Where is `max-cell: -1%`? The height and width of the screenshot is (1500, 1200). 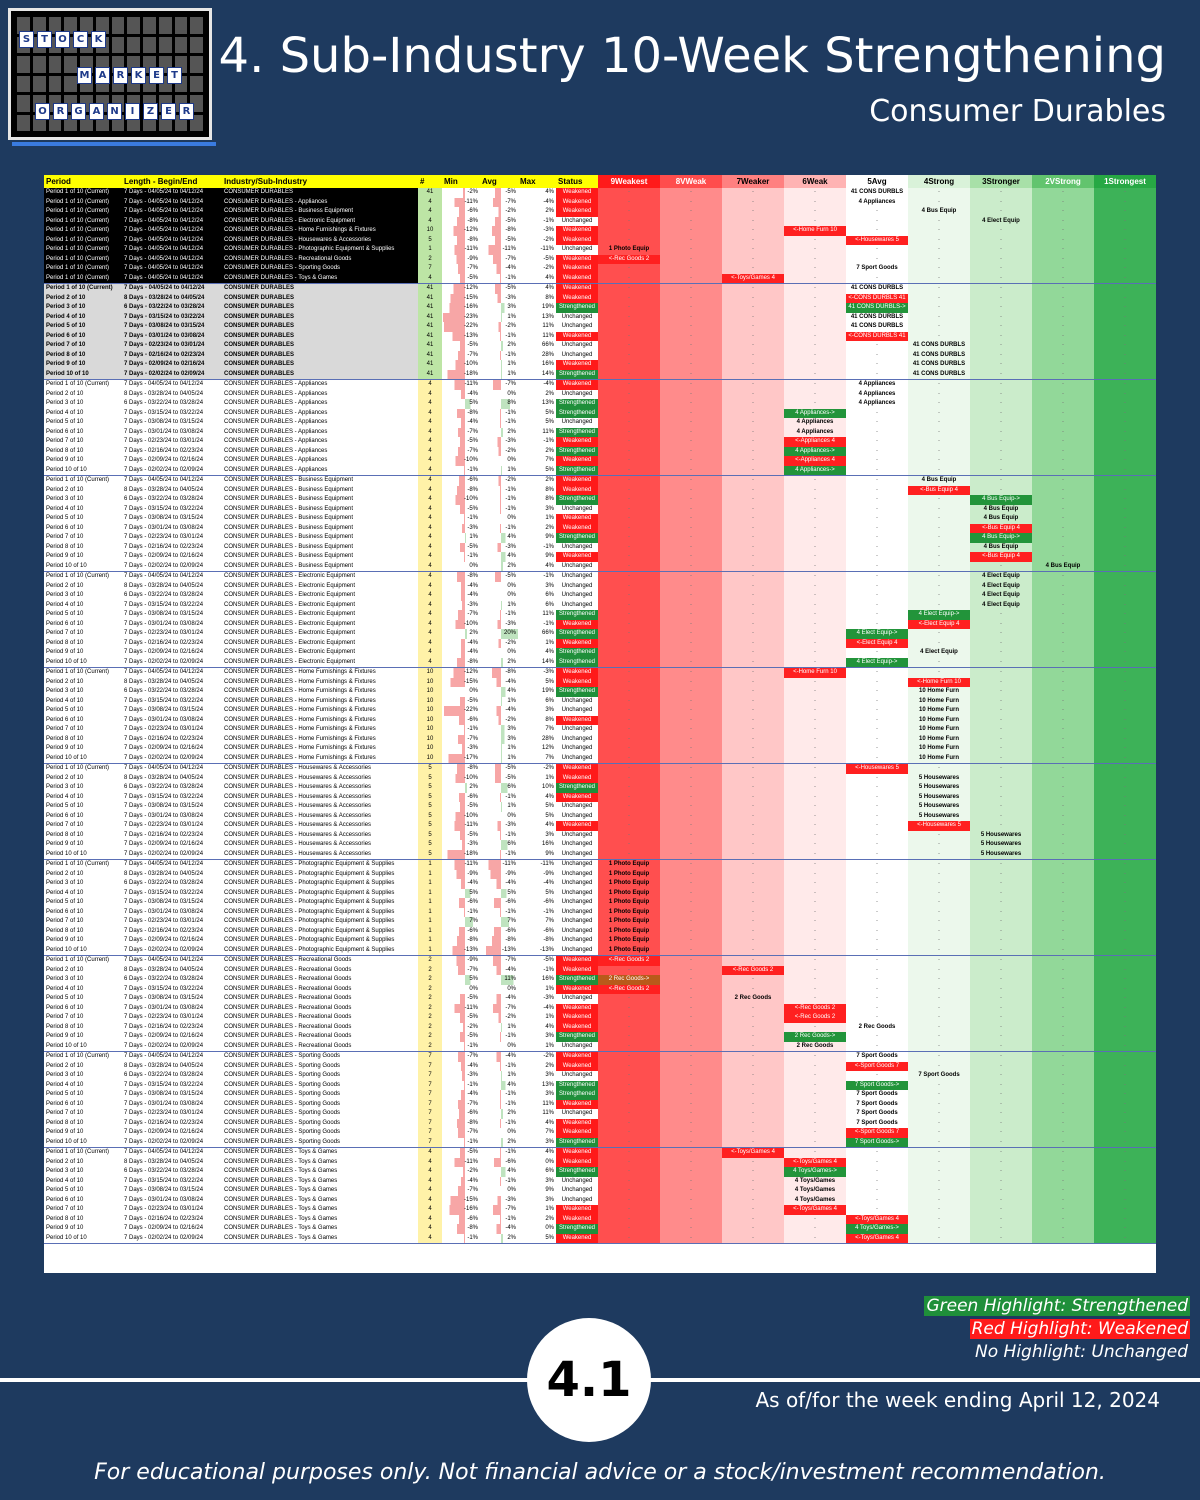
max-cell: -1% is located at coordinates (548, 623).